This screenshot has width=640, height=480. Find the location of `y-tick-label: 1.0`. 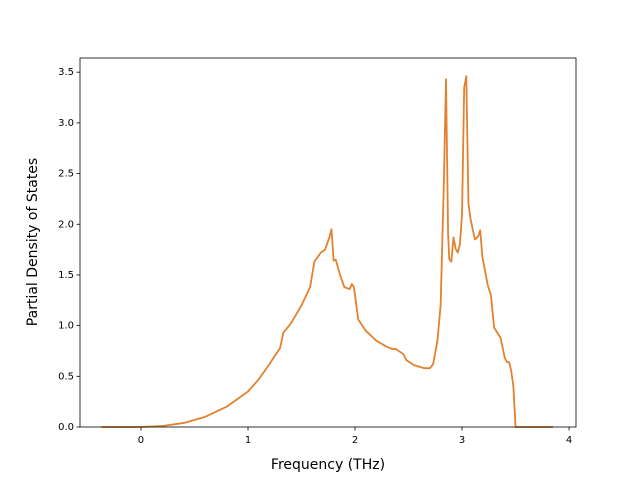

y-tick-label: 1.0 is located at coordinates (66, 326).